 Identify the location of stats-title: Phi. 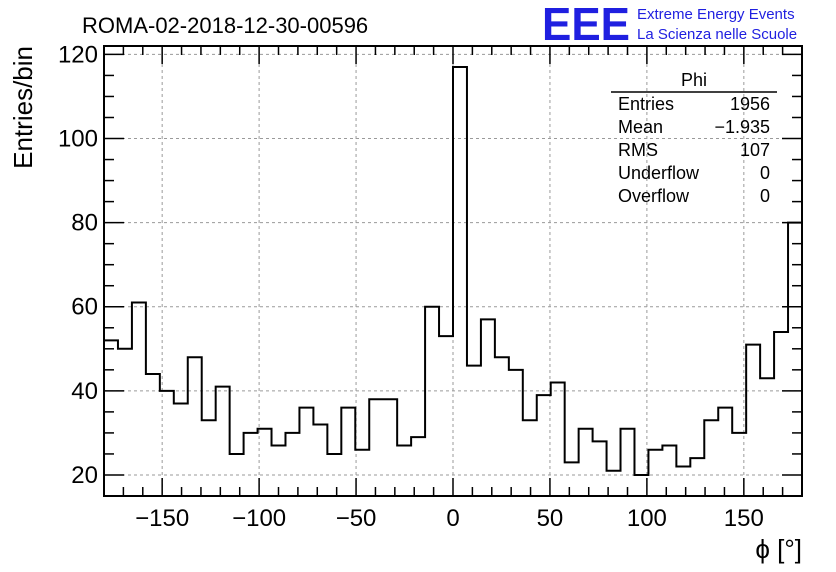
(694, 80).